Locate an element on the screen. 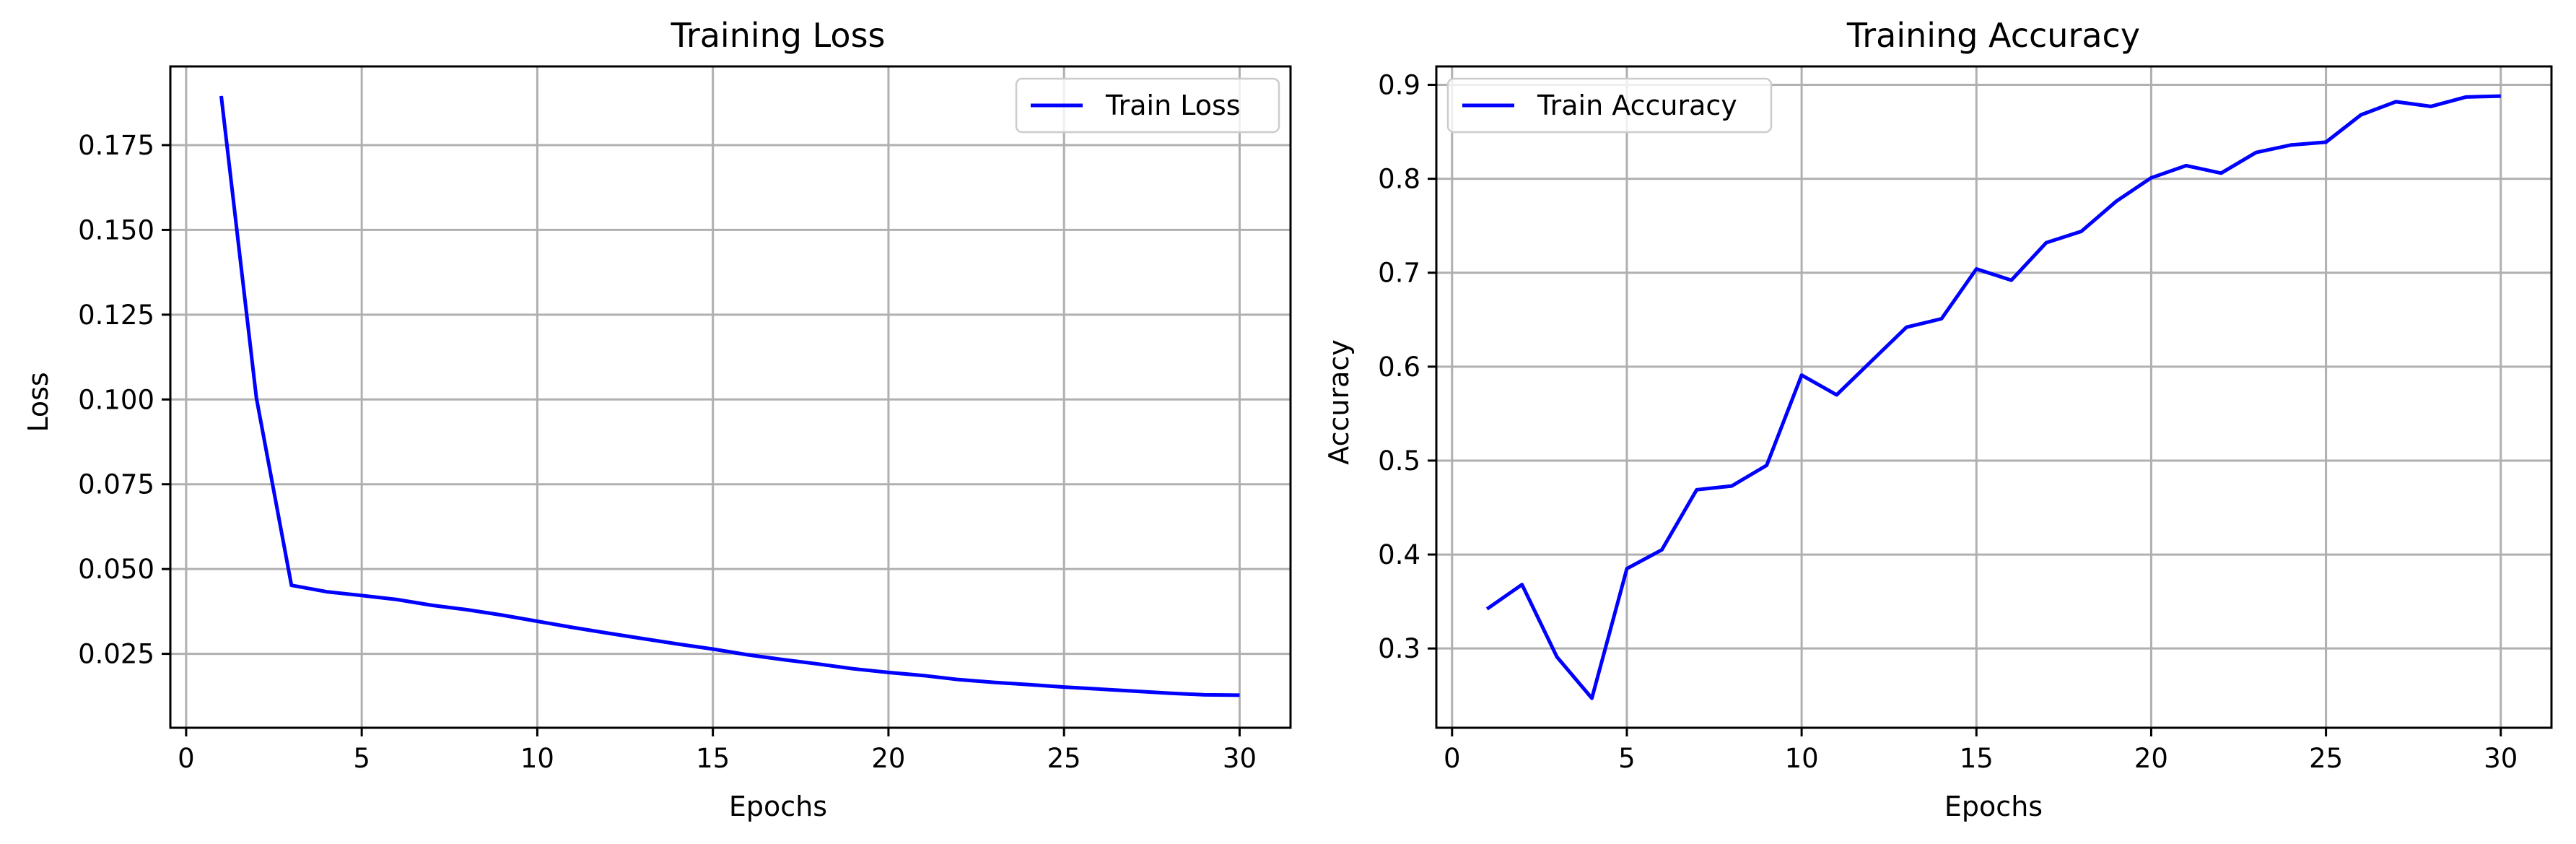 Image resolution: width=2576 pixels, height=844 pixels. accuracy-x-tick-label: 5 is located at coordinates (1627, 758).